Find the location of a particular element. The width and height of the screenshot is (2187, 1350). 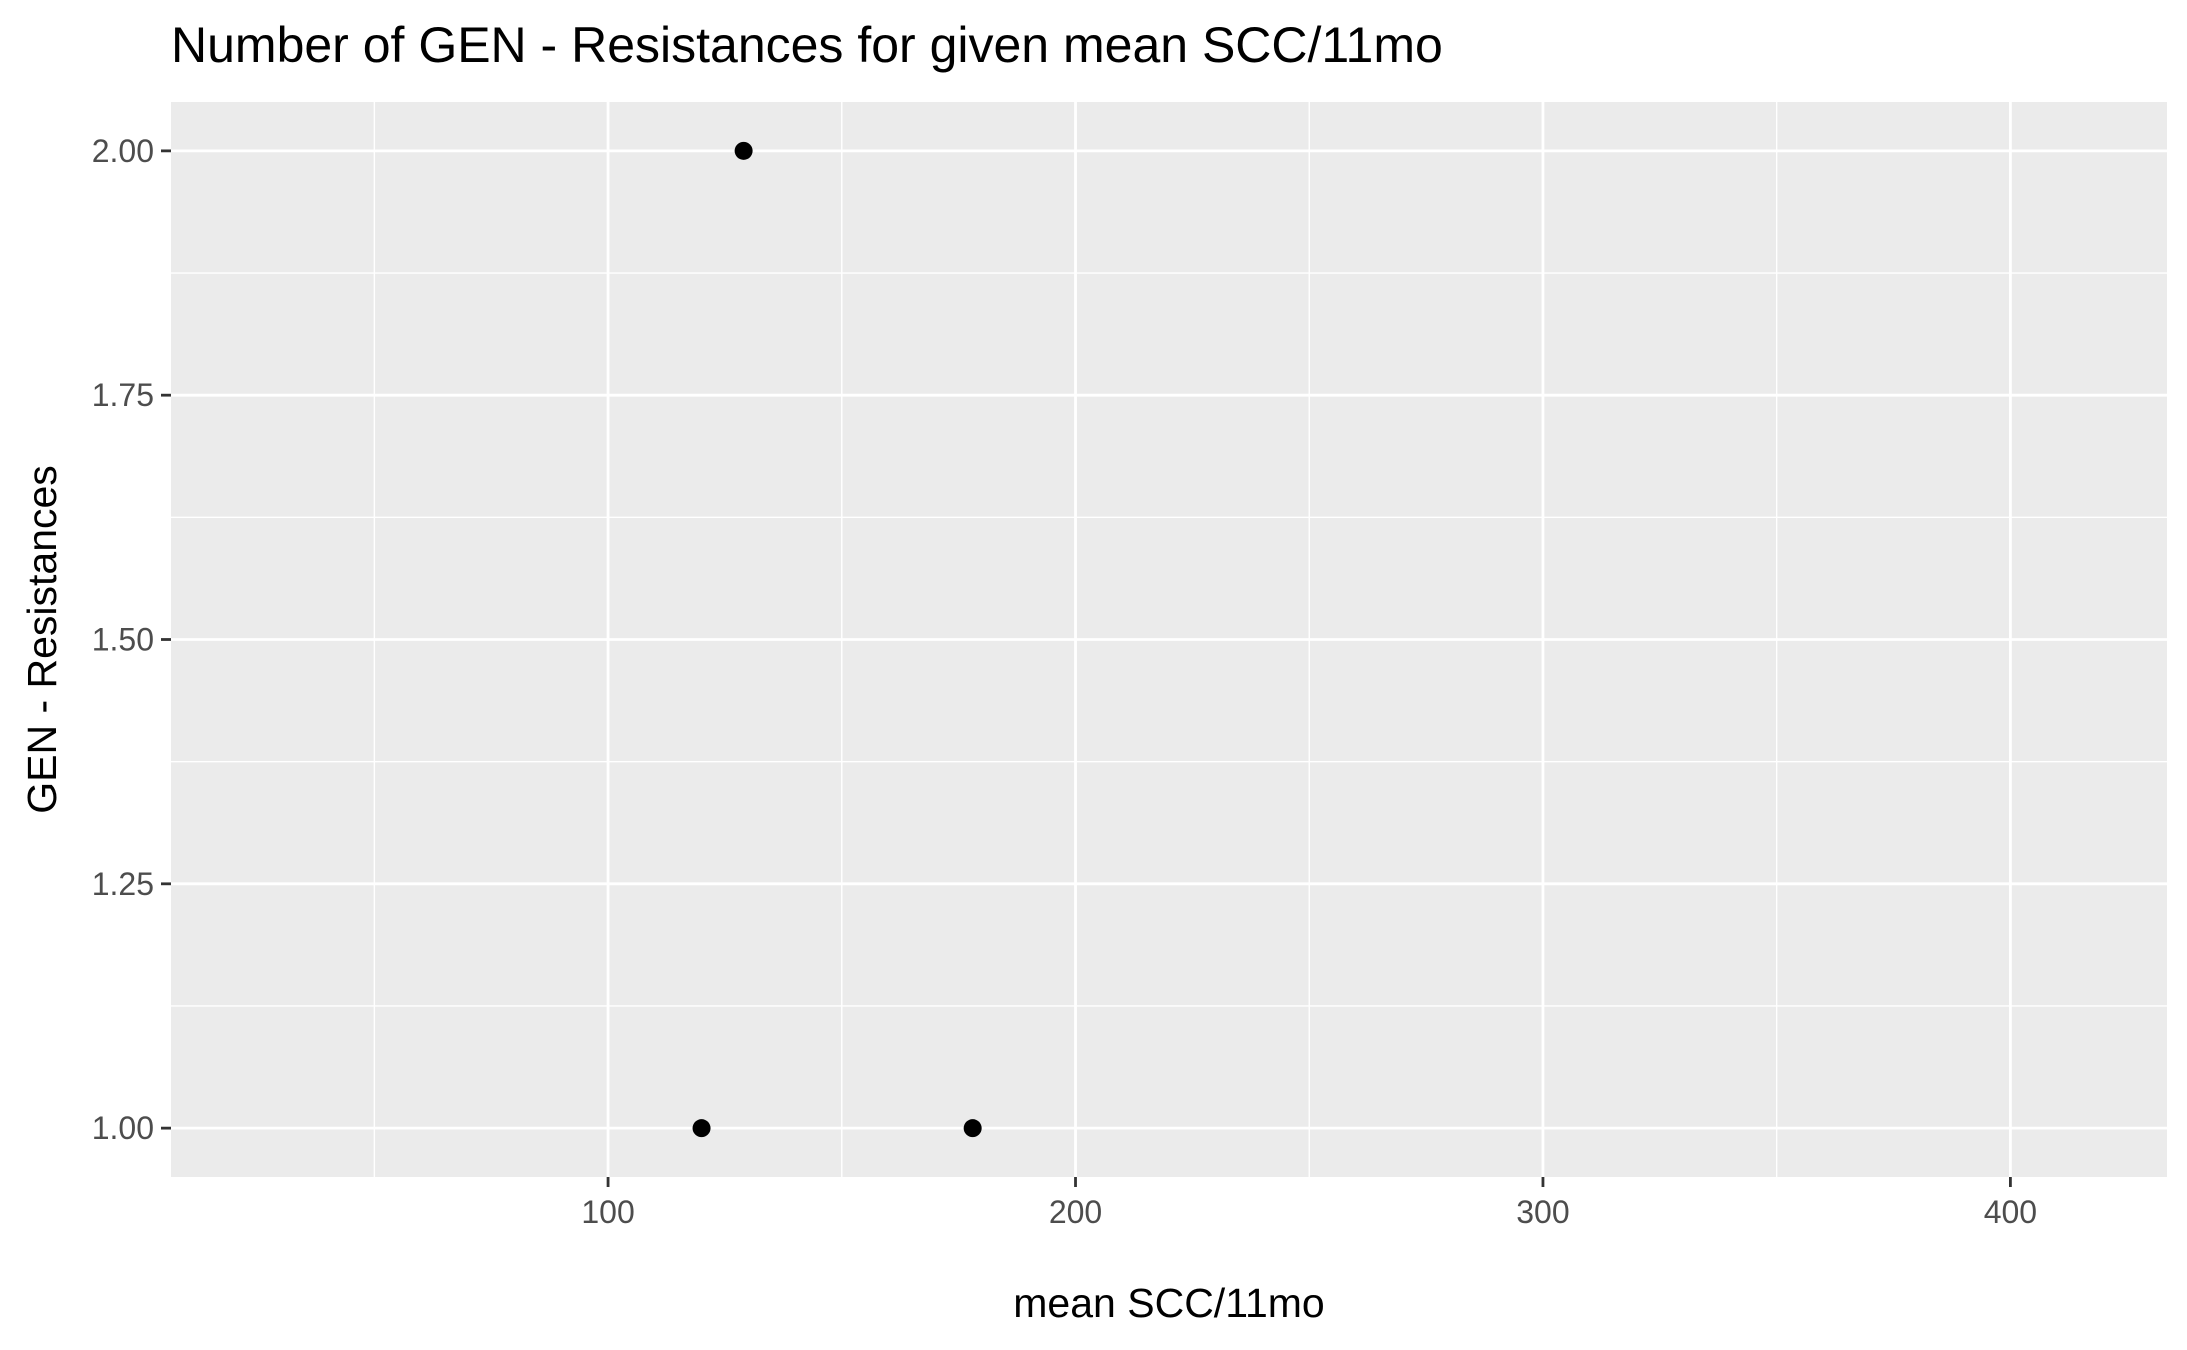

x-axis: 100 200 300 400 is located at coordinates (1309, 1203).